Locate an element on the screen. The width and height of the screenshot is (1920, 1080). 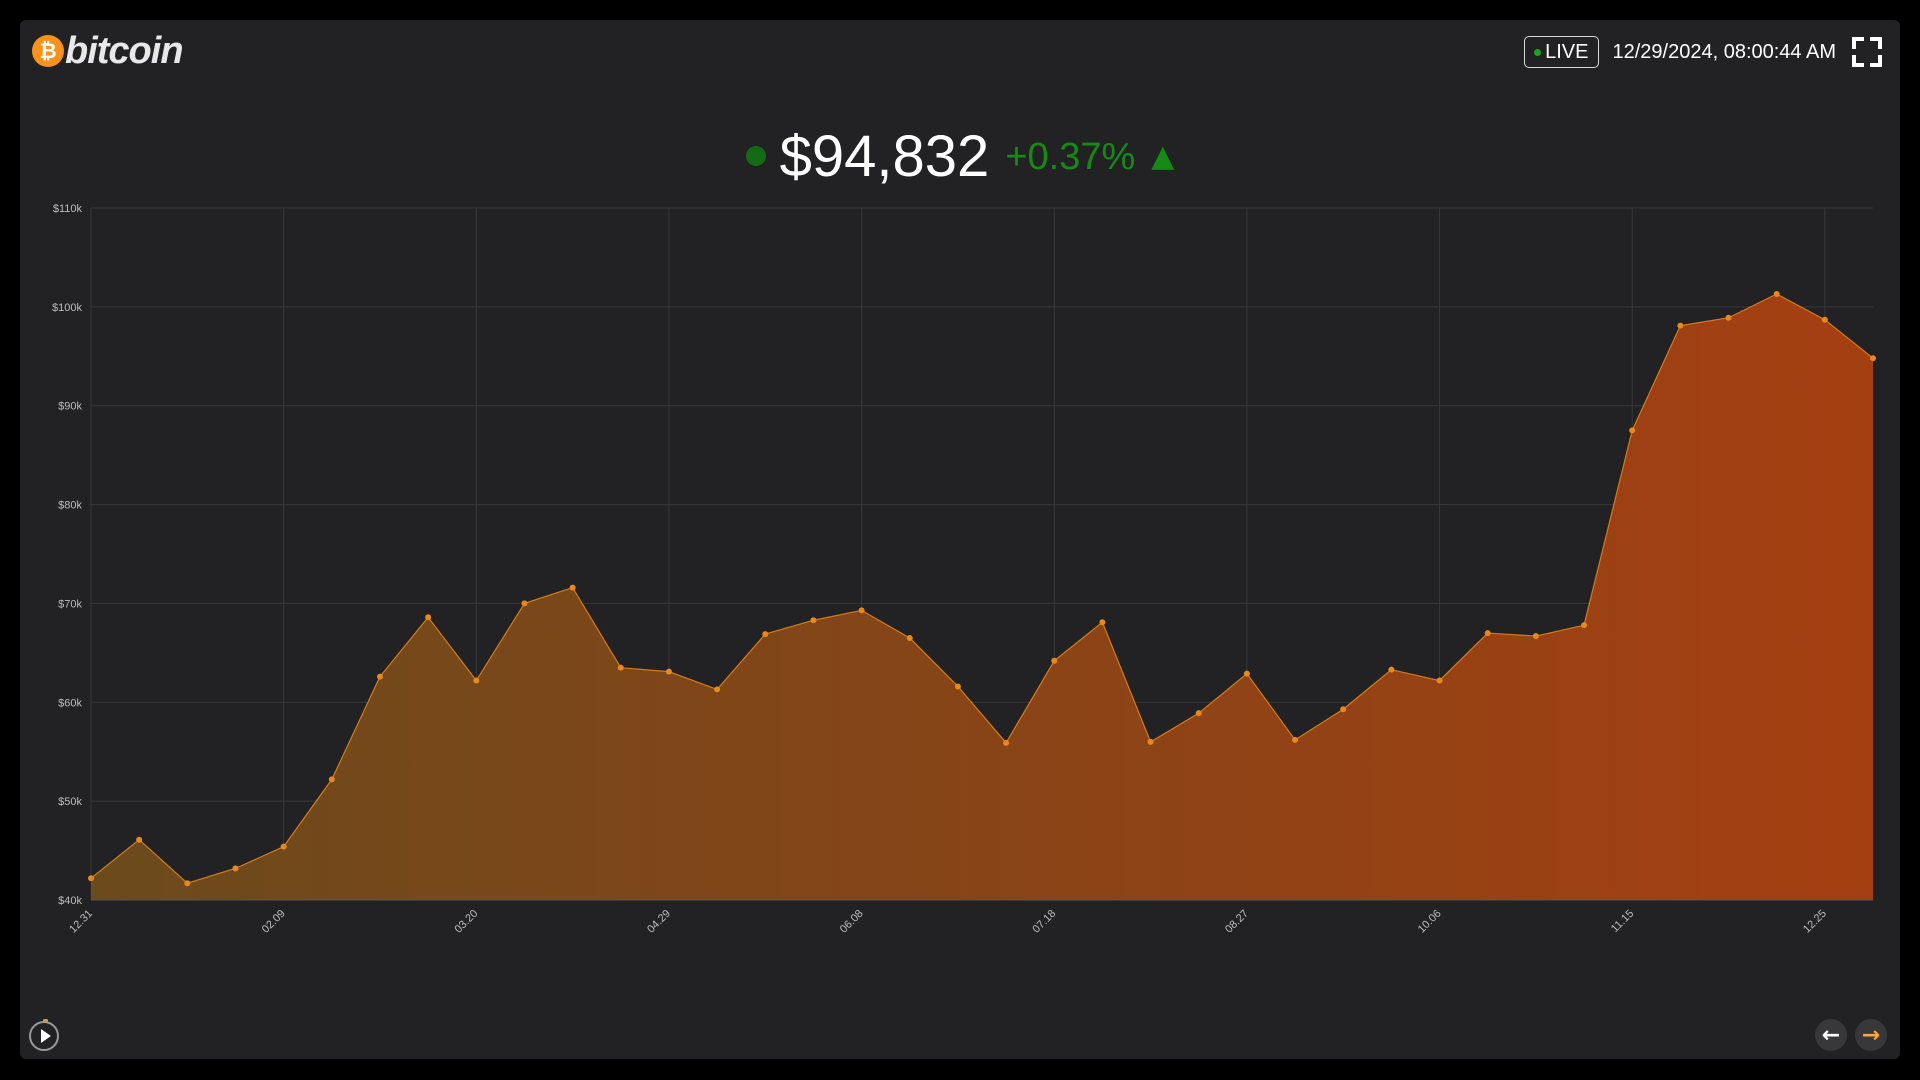
x-tick-label: 11.15 is located at coordinates (1622, 921).